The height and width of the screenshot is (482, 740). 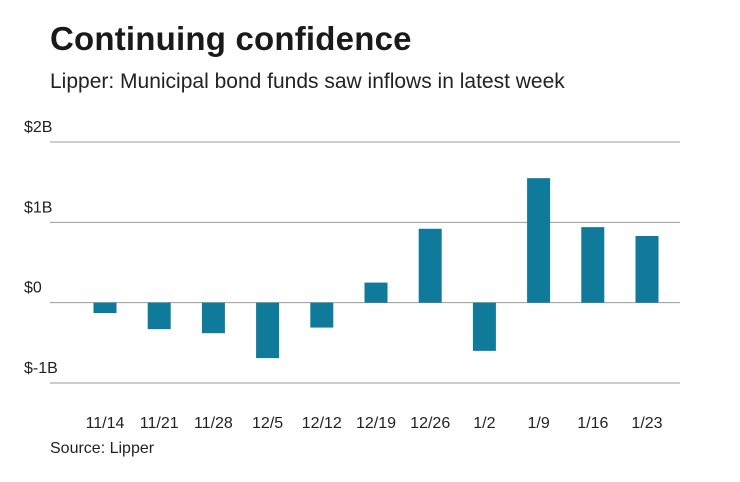 I want to click on source-note: Source: Lipper, so click(x=102, y=448).